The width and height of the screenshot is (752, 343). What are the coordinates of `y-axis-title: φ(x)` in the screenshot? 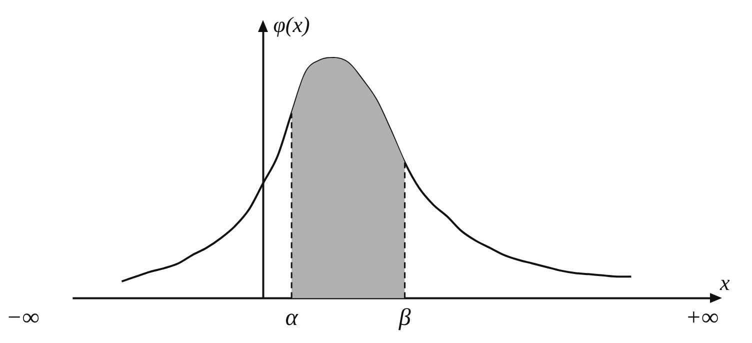 It's located at (291, 24).